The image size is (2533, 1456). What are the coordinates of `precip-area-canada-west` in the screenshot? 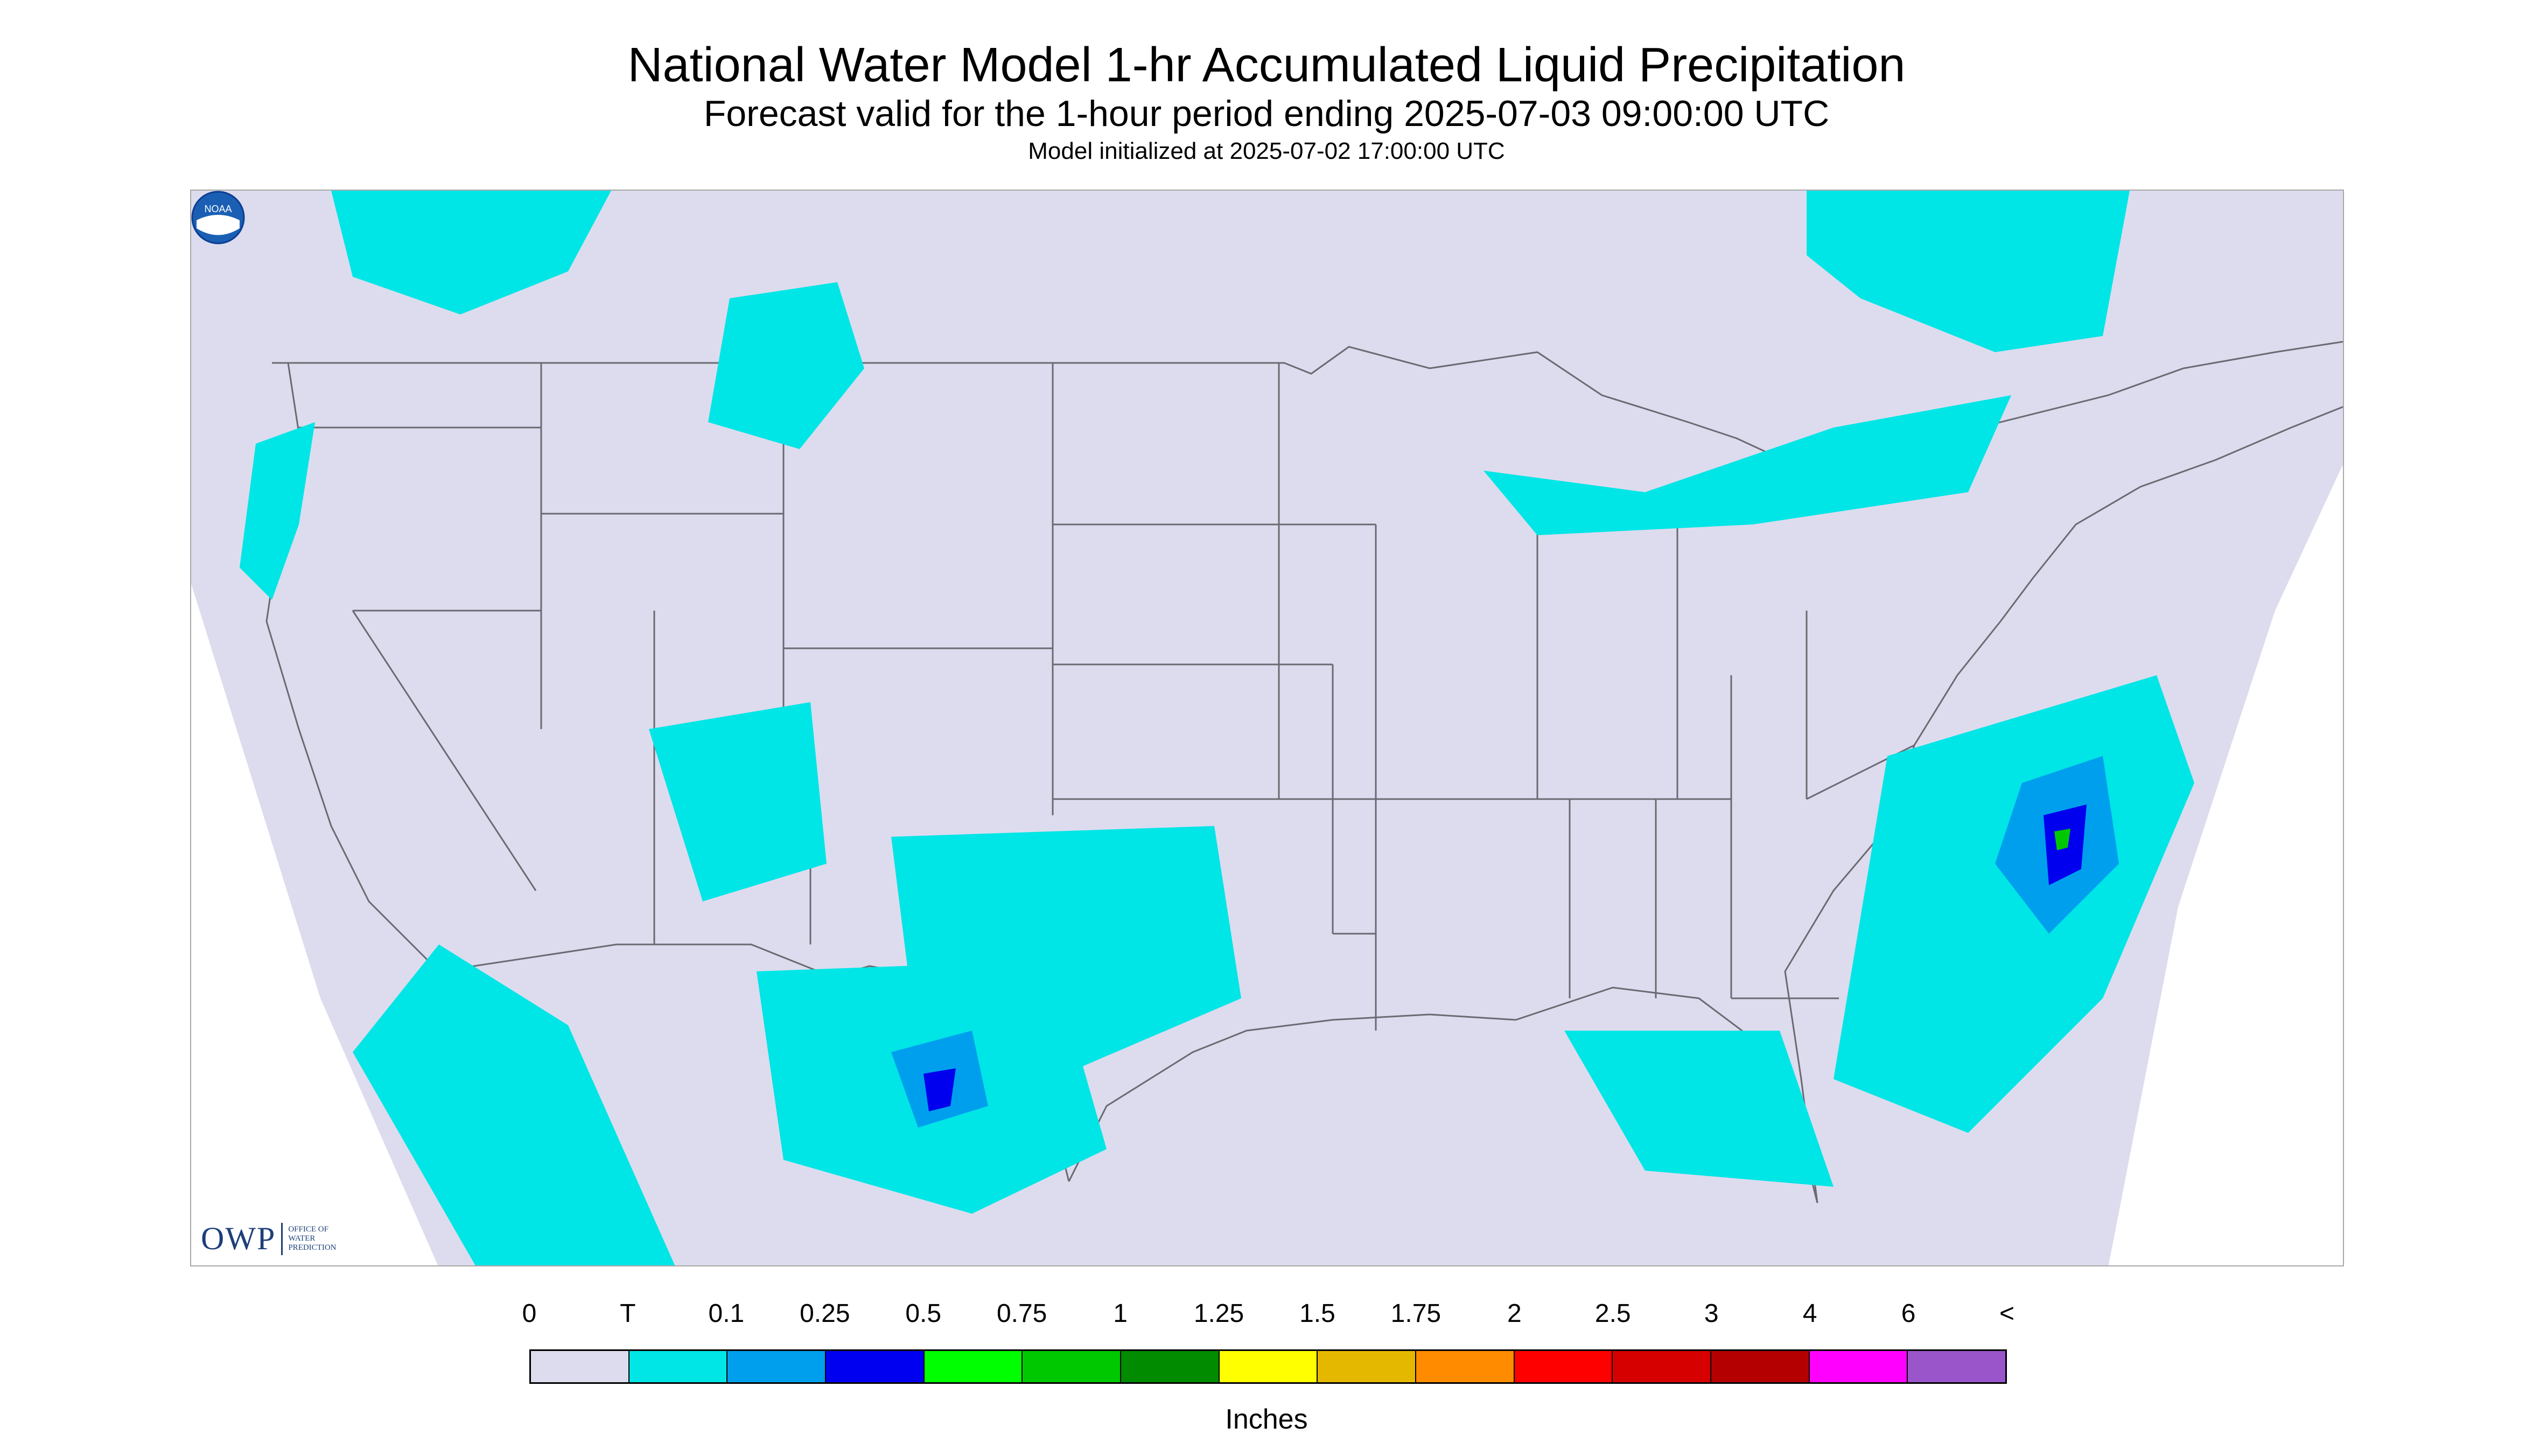 It's located at (471, 252).